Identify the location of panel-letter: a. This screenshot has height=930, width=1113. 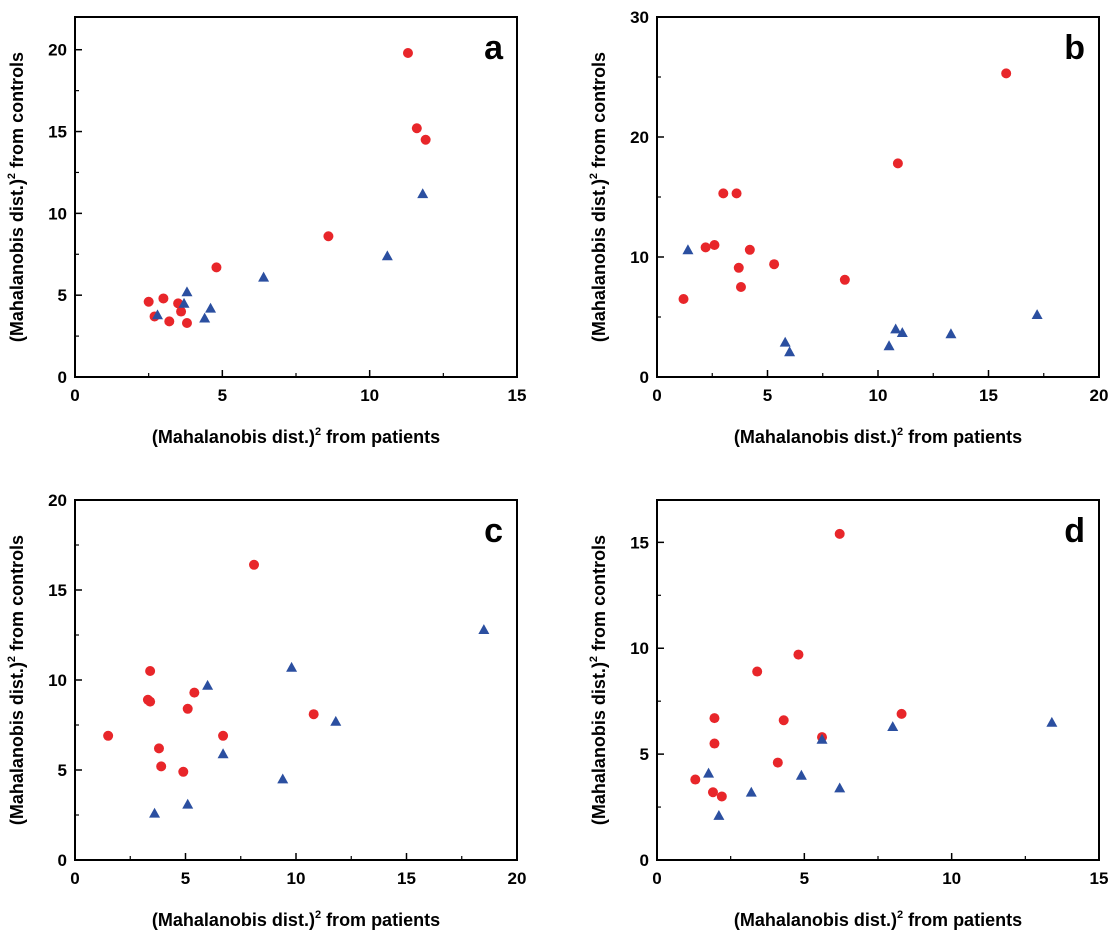
(494, 48).